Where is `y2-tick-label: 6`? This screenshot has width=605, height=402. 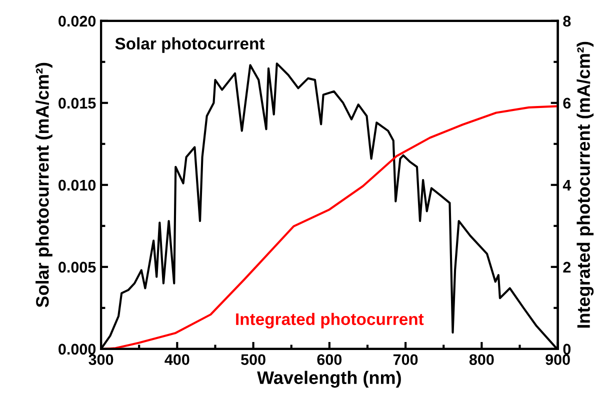 y2-tick-label: 6 is located at coordinates (567, 103).